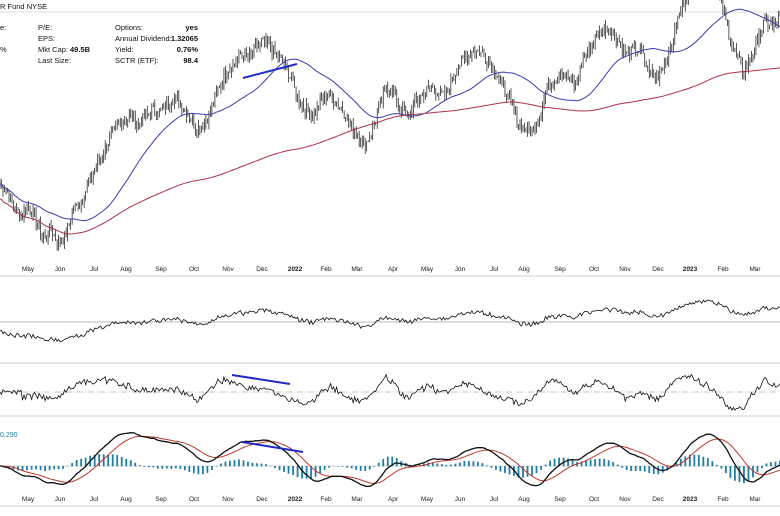 Image resolution: width=780 pixels, height=516 pixels. What do you see at coordinates (184, 38) in the screenshot?
I see `dividend-value: 1.32065` at bounding box center [184, 38].